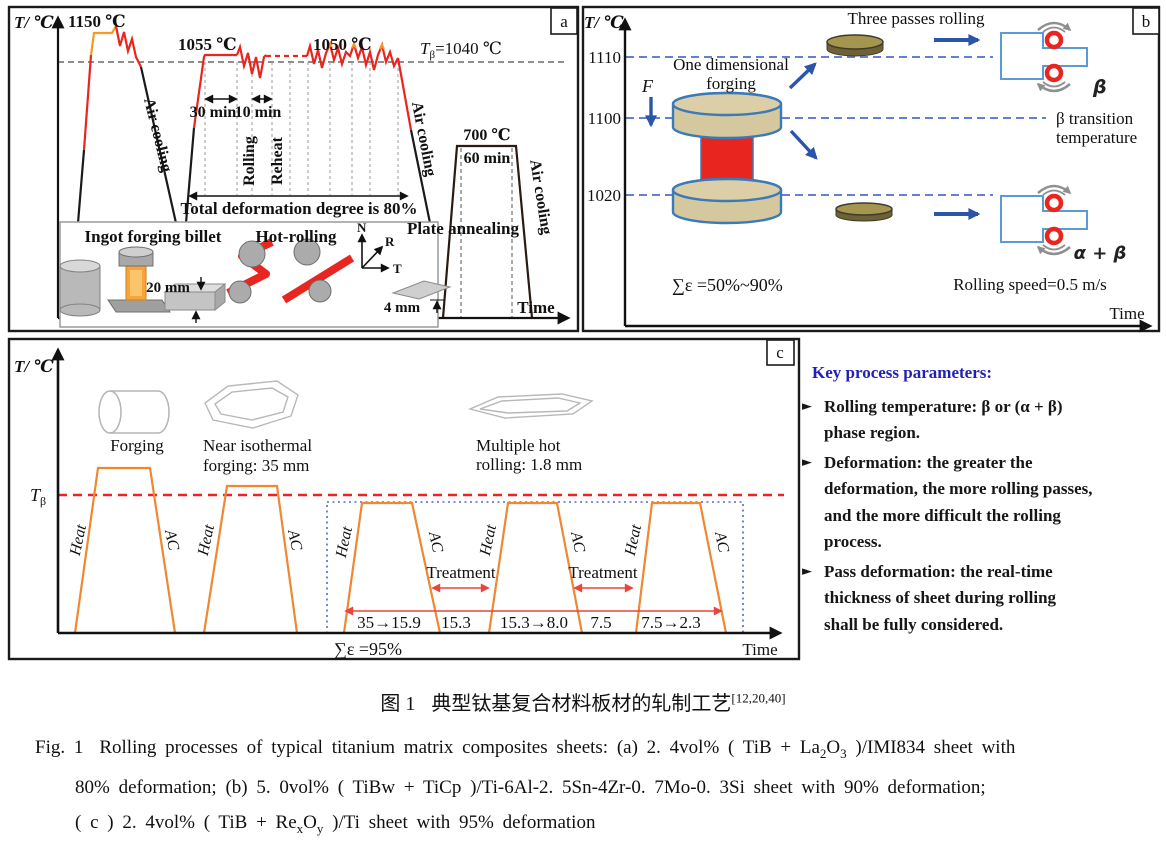 The height and width of the screenshot is (842, 1166). Describe the element at coordinates (435, 541) in the screenshot. I see `ac-label-3: AC` at that location.